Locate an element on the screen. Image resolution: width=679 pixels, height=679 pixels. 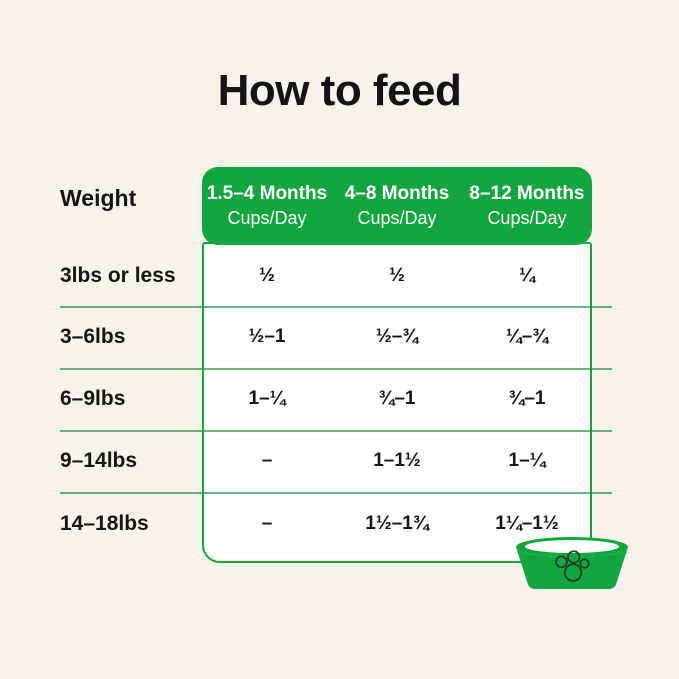
value-cell: 1¼–1½ is located at coordinates (527, 523).